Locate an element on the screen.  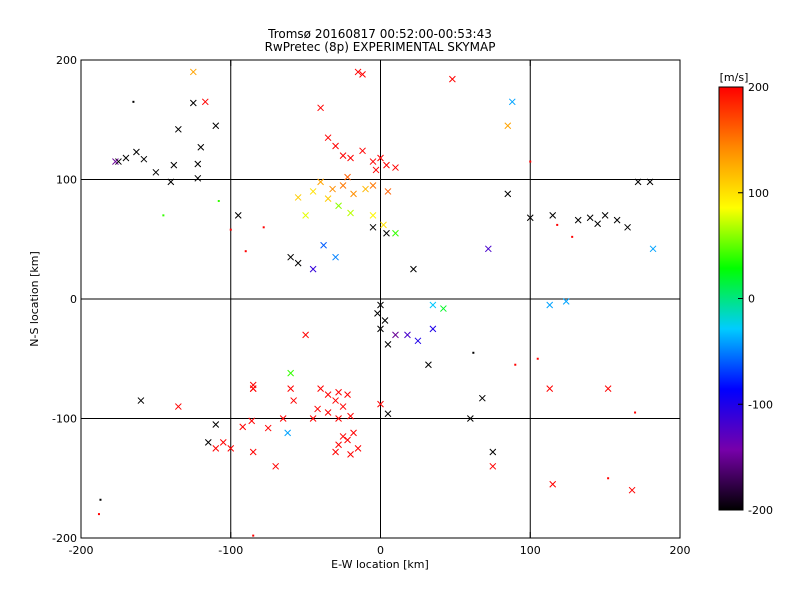
x-tick-label: 200 is located at coordinates (680, 550).